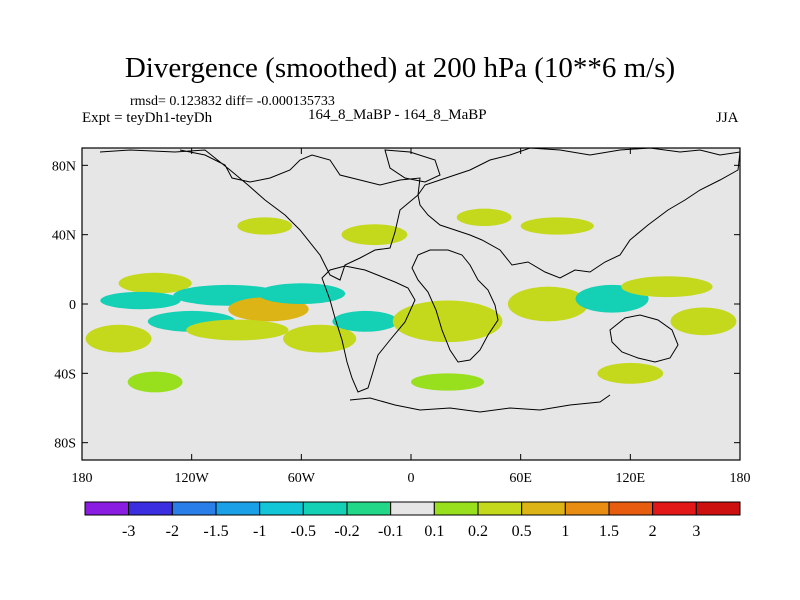 The height and width of the screenshot is (600, 800). Describe the element at coordinates (346, 531) in the screenshot. I see `colorbar-label-5: -0.2` at that location.